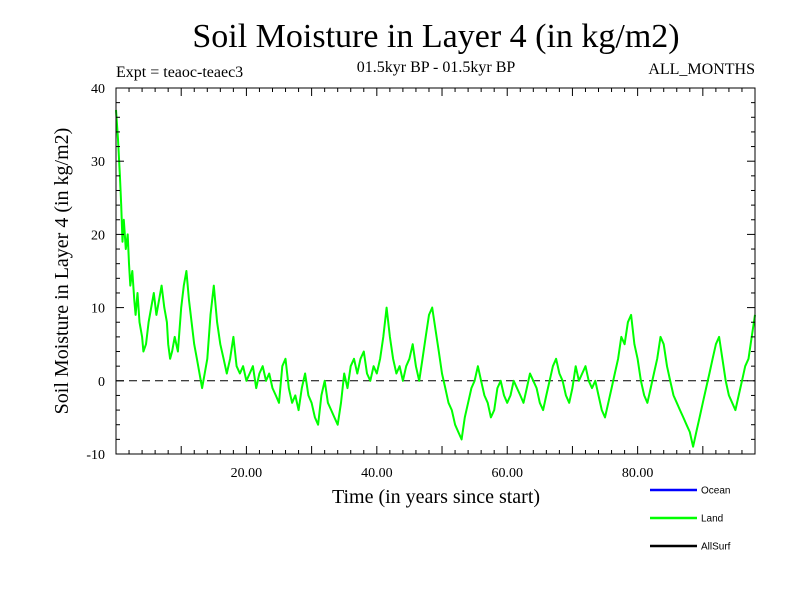  I want to click on x-tick-label: 80.00, so click(638, 473).